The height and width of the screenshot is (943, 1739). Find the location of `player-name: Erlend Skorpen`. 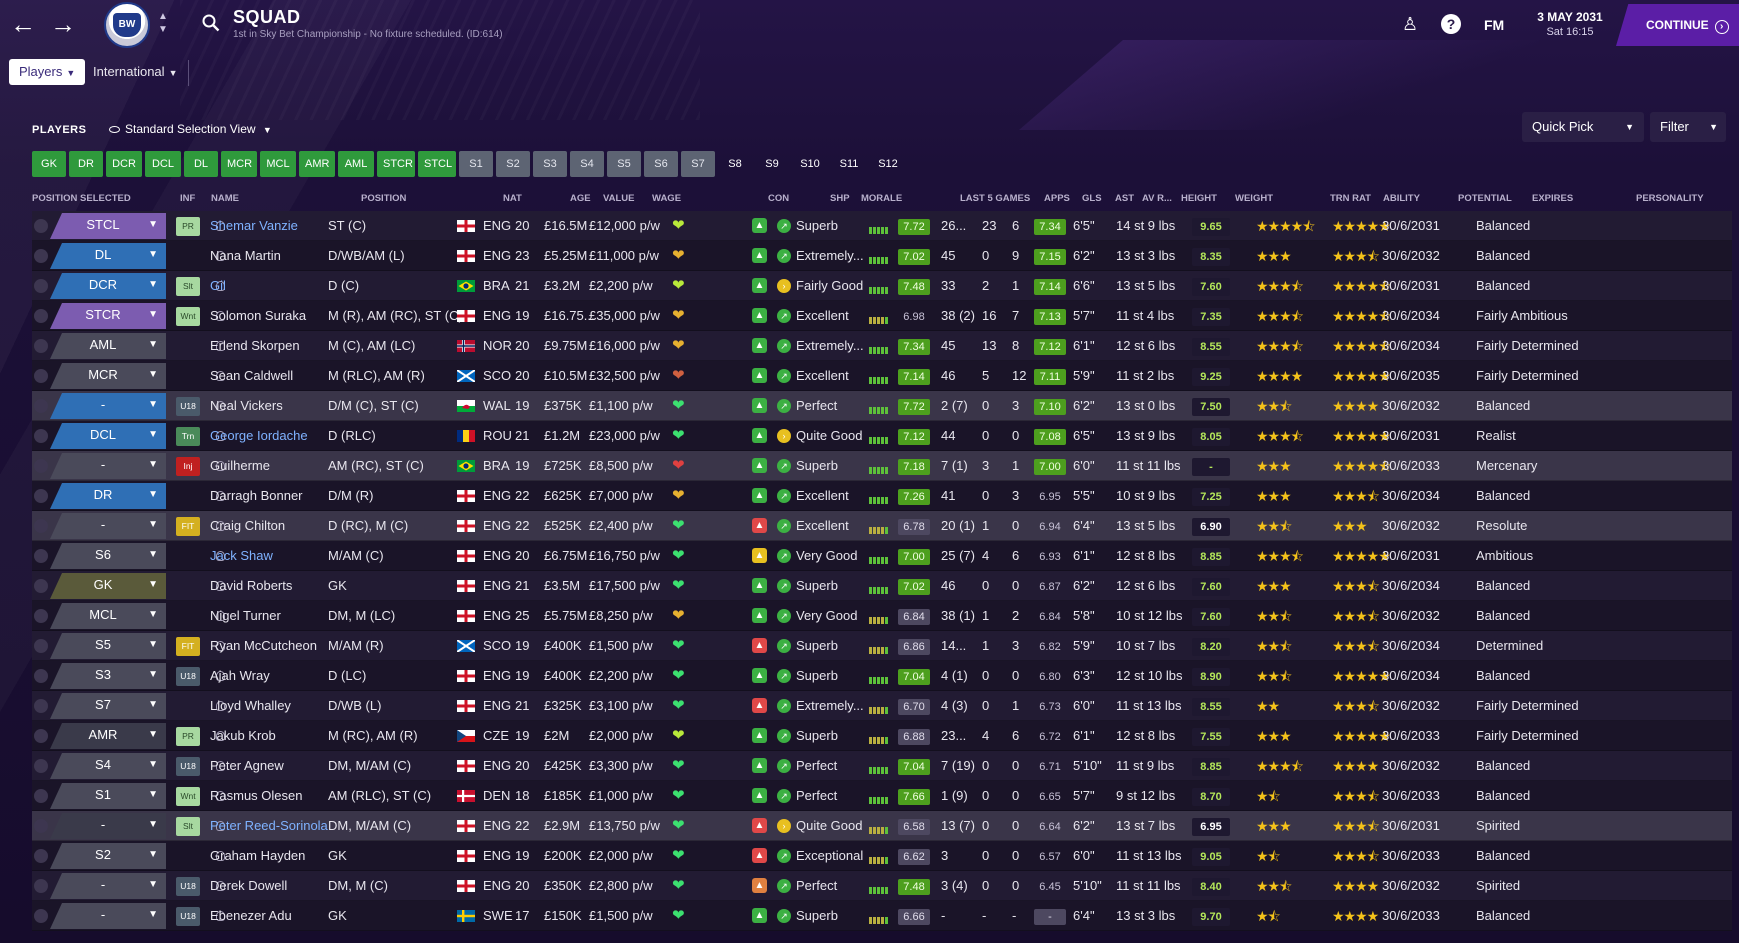

player-name: Erlend Skorpen is located at coordinates (255, 345).